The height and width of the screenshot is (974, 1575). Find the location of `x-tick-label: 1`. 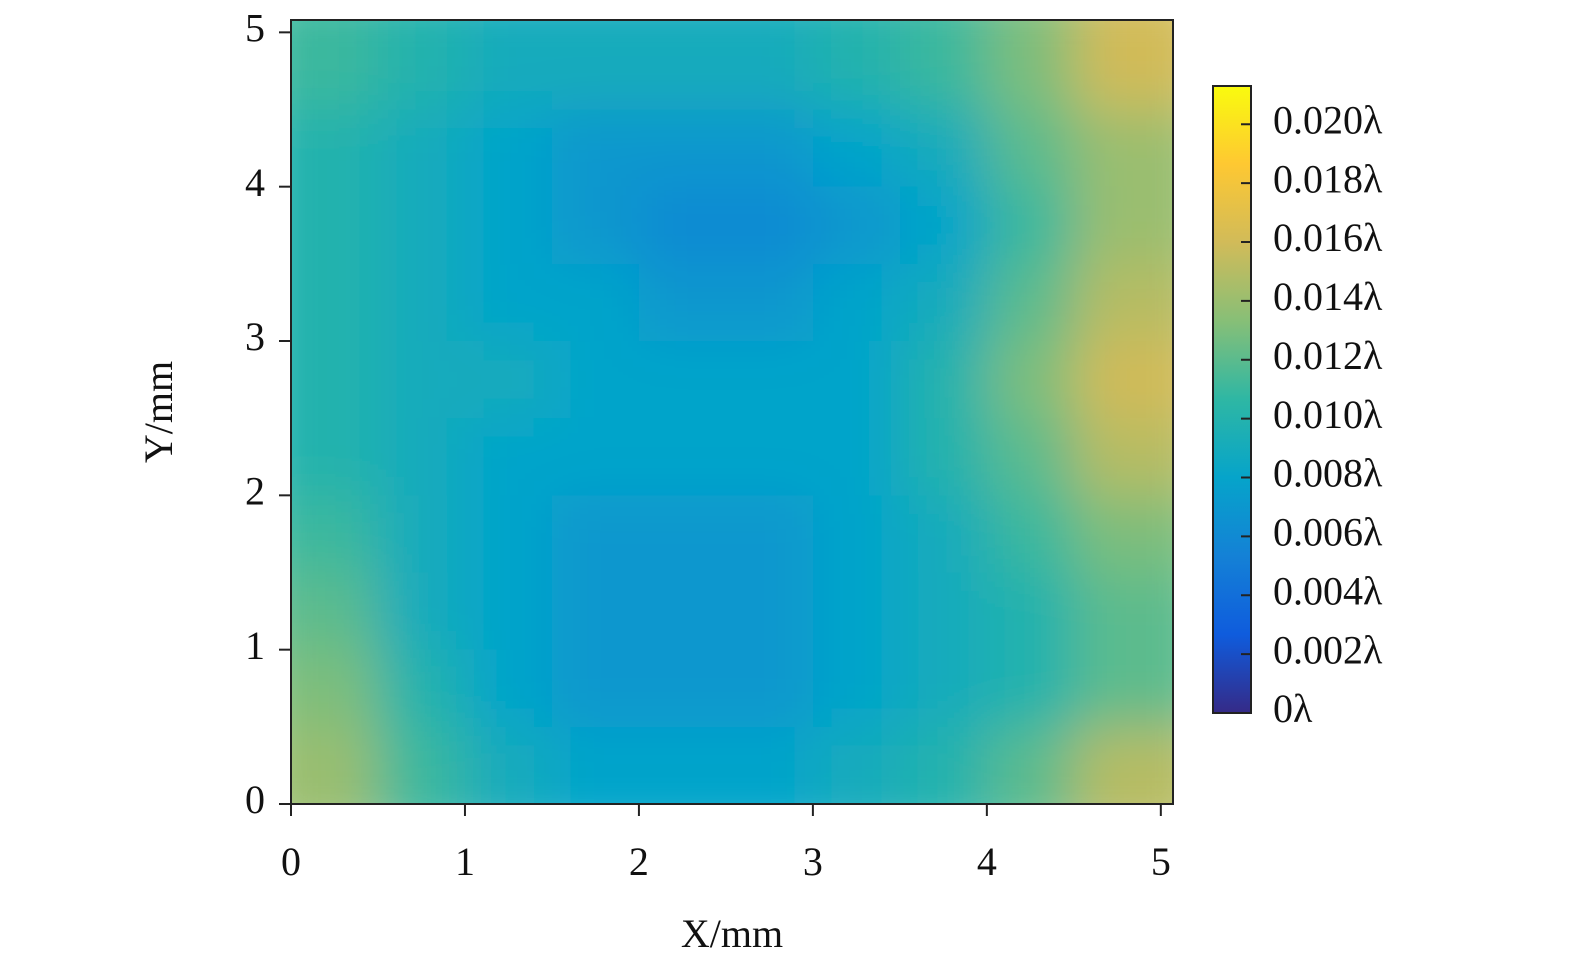

x-tick-label: 1 is located at coordinates (465, 861).